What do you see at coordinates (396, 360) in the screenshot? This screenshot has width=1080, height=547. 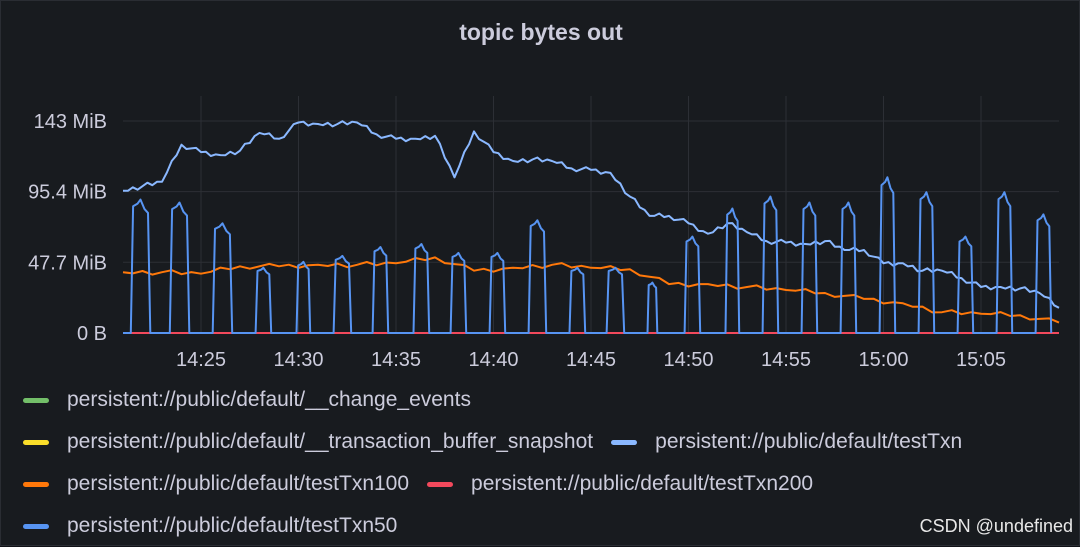 I see `x-tick-label: 14:35` at bounding box center [396, 360].